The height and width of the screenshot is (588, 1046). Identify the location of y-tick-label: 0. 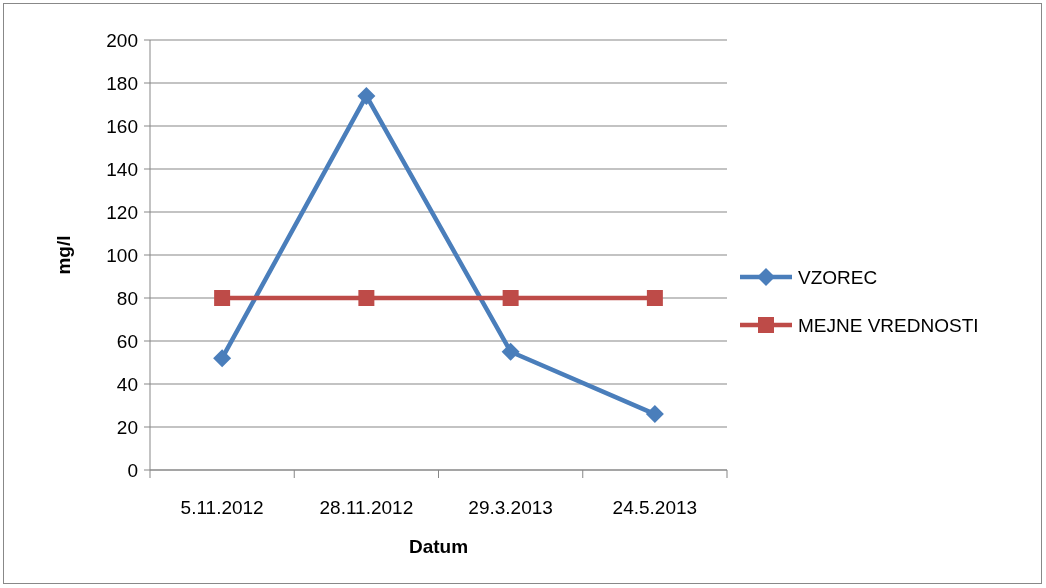
(132, 470).